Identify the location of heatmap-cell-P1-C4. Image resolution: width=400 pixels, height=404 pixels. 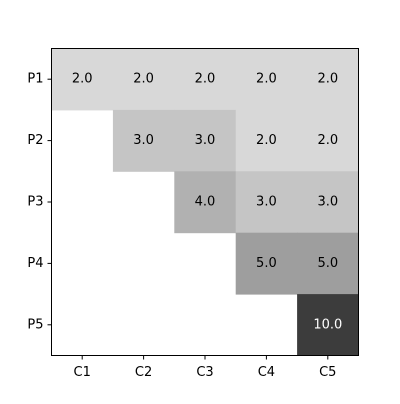
(266, 79).